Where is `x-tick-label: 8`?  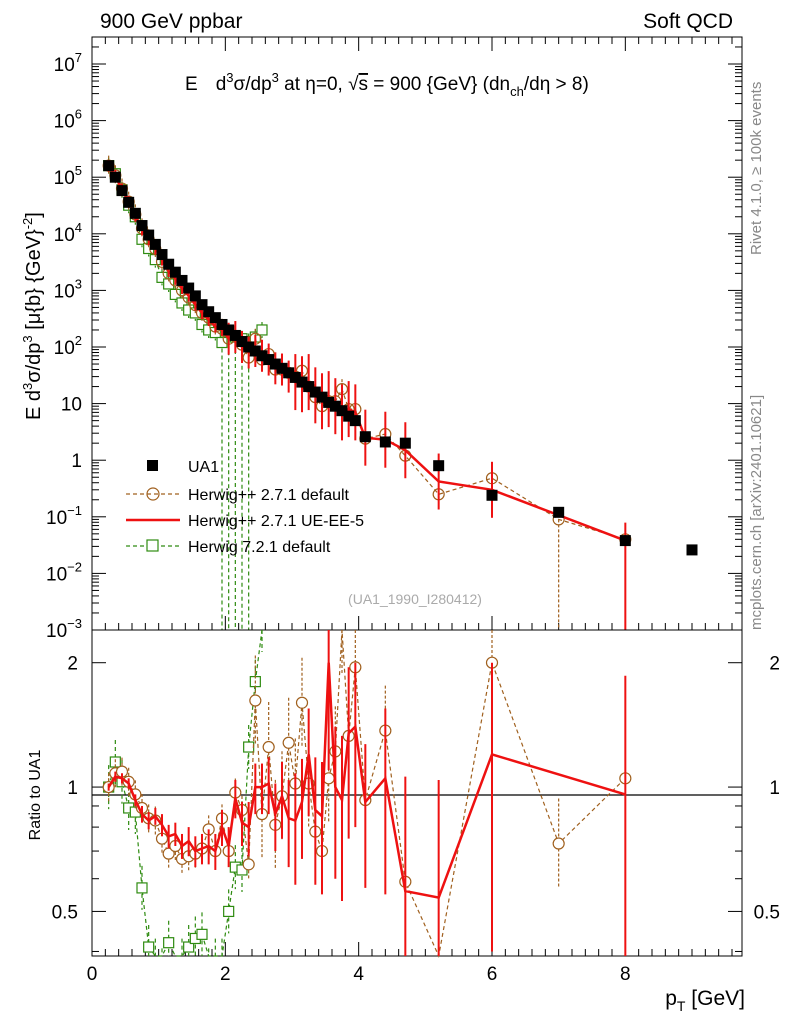
x-tick-label: 8 is located at coordinates (625, 974).